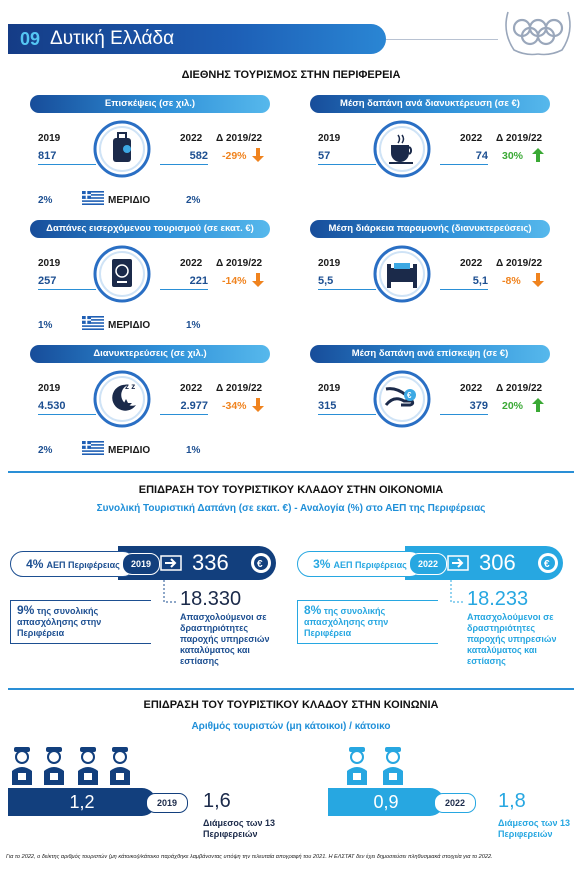 The width and height of the screenshot is (582, 872). What do you see at coordinates (184, 407) in the screenshot?
I see `value: 2.977` at bounding box center [184, 407].